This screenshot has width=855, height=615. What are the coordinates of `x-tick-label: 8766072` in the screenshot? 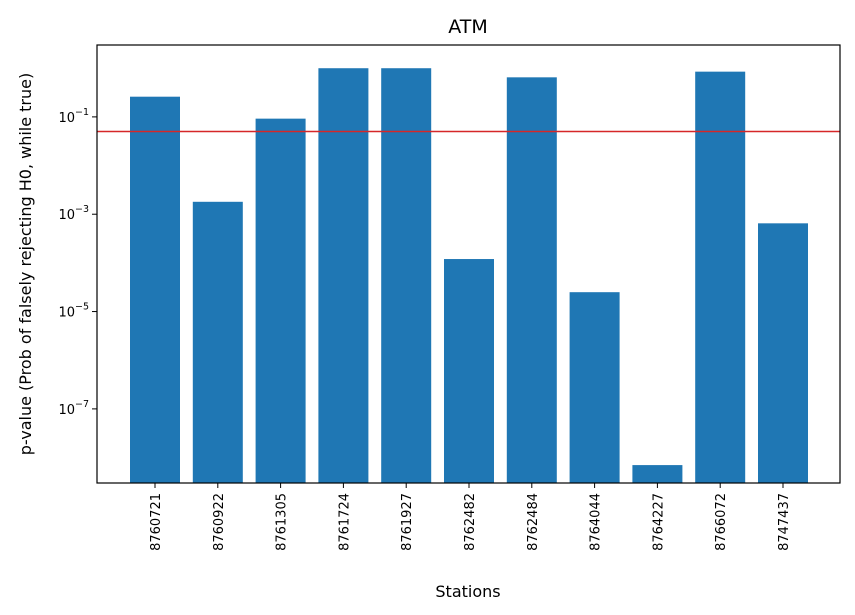 It's located at (721, 522).